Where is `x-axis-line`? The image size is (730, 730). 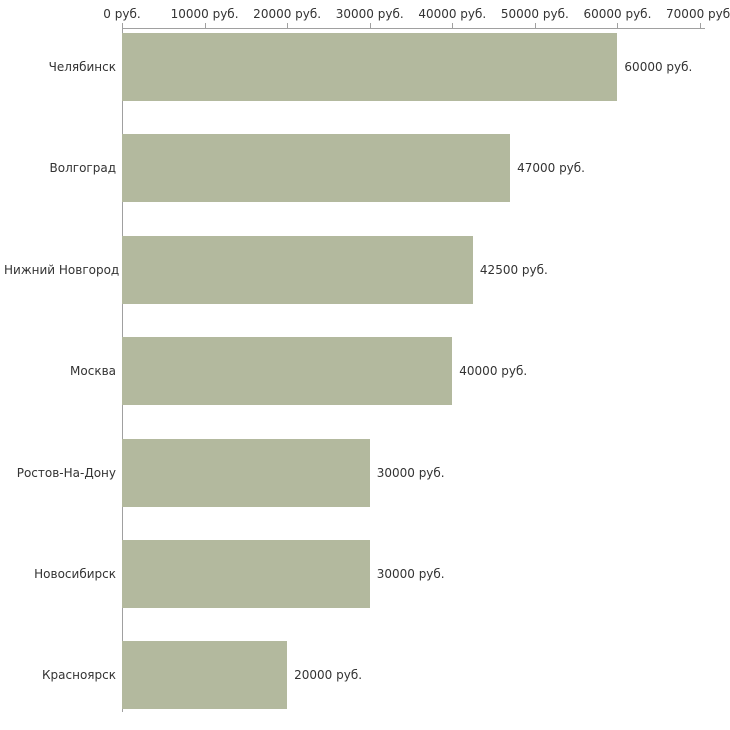 x-axis-line is located at coordinates (413, 28).